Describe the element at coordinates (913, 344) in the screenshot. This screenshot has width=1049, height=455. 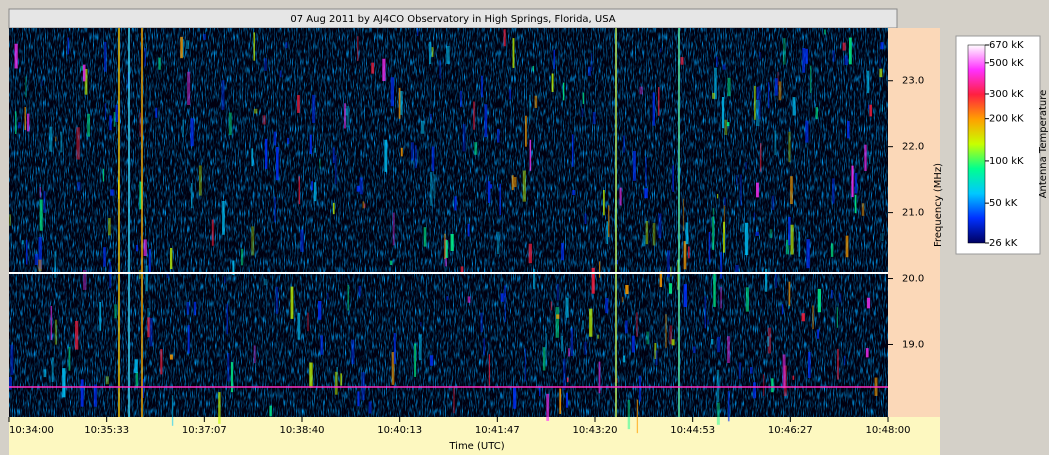
I see `y-tick-label: 19.0` at that location.